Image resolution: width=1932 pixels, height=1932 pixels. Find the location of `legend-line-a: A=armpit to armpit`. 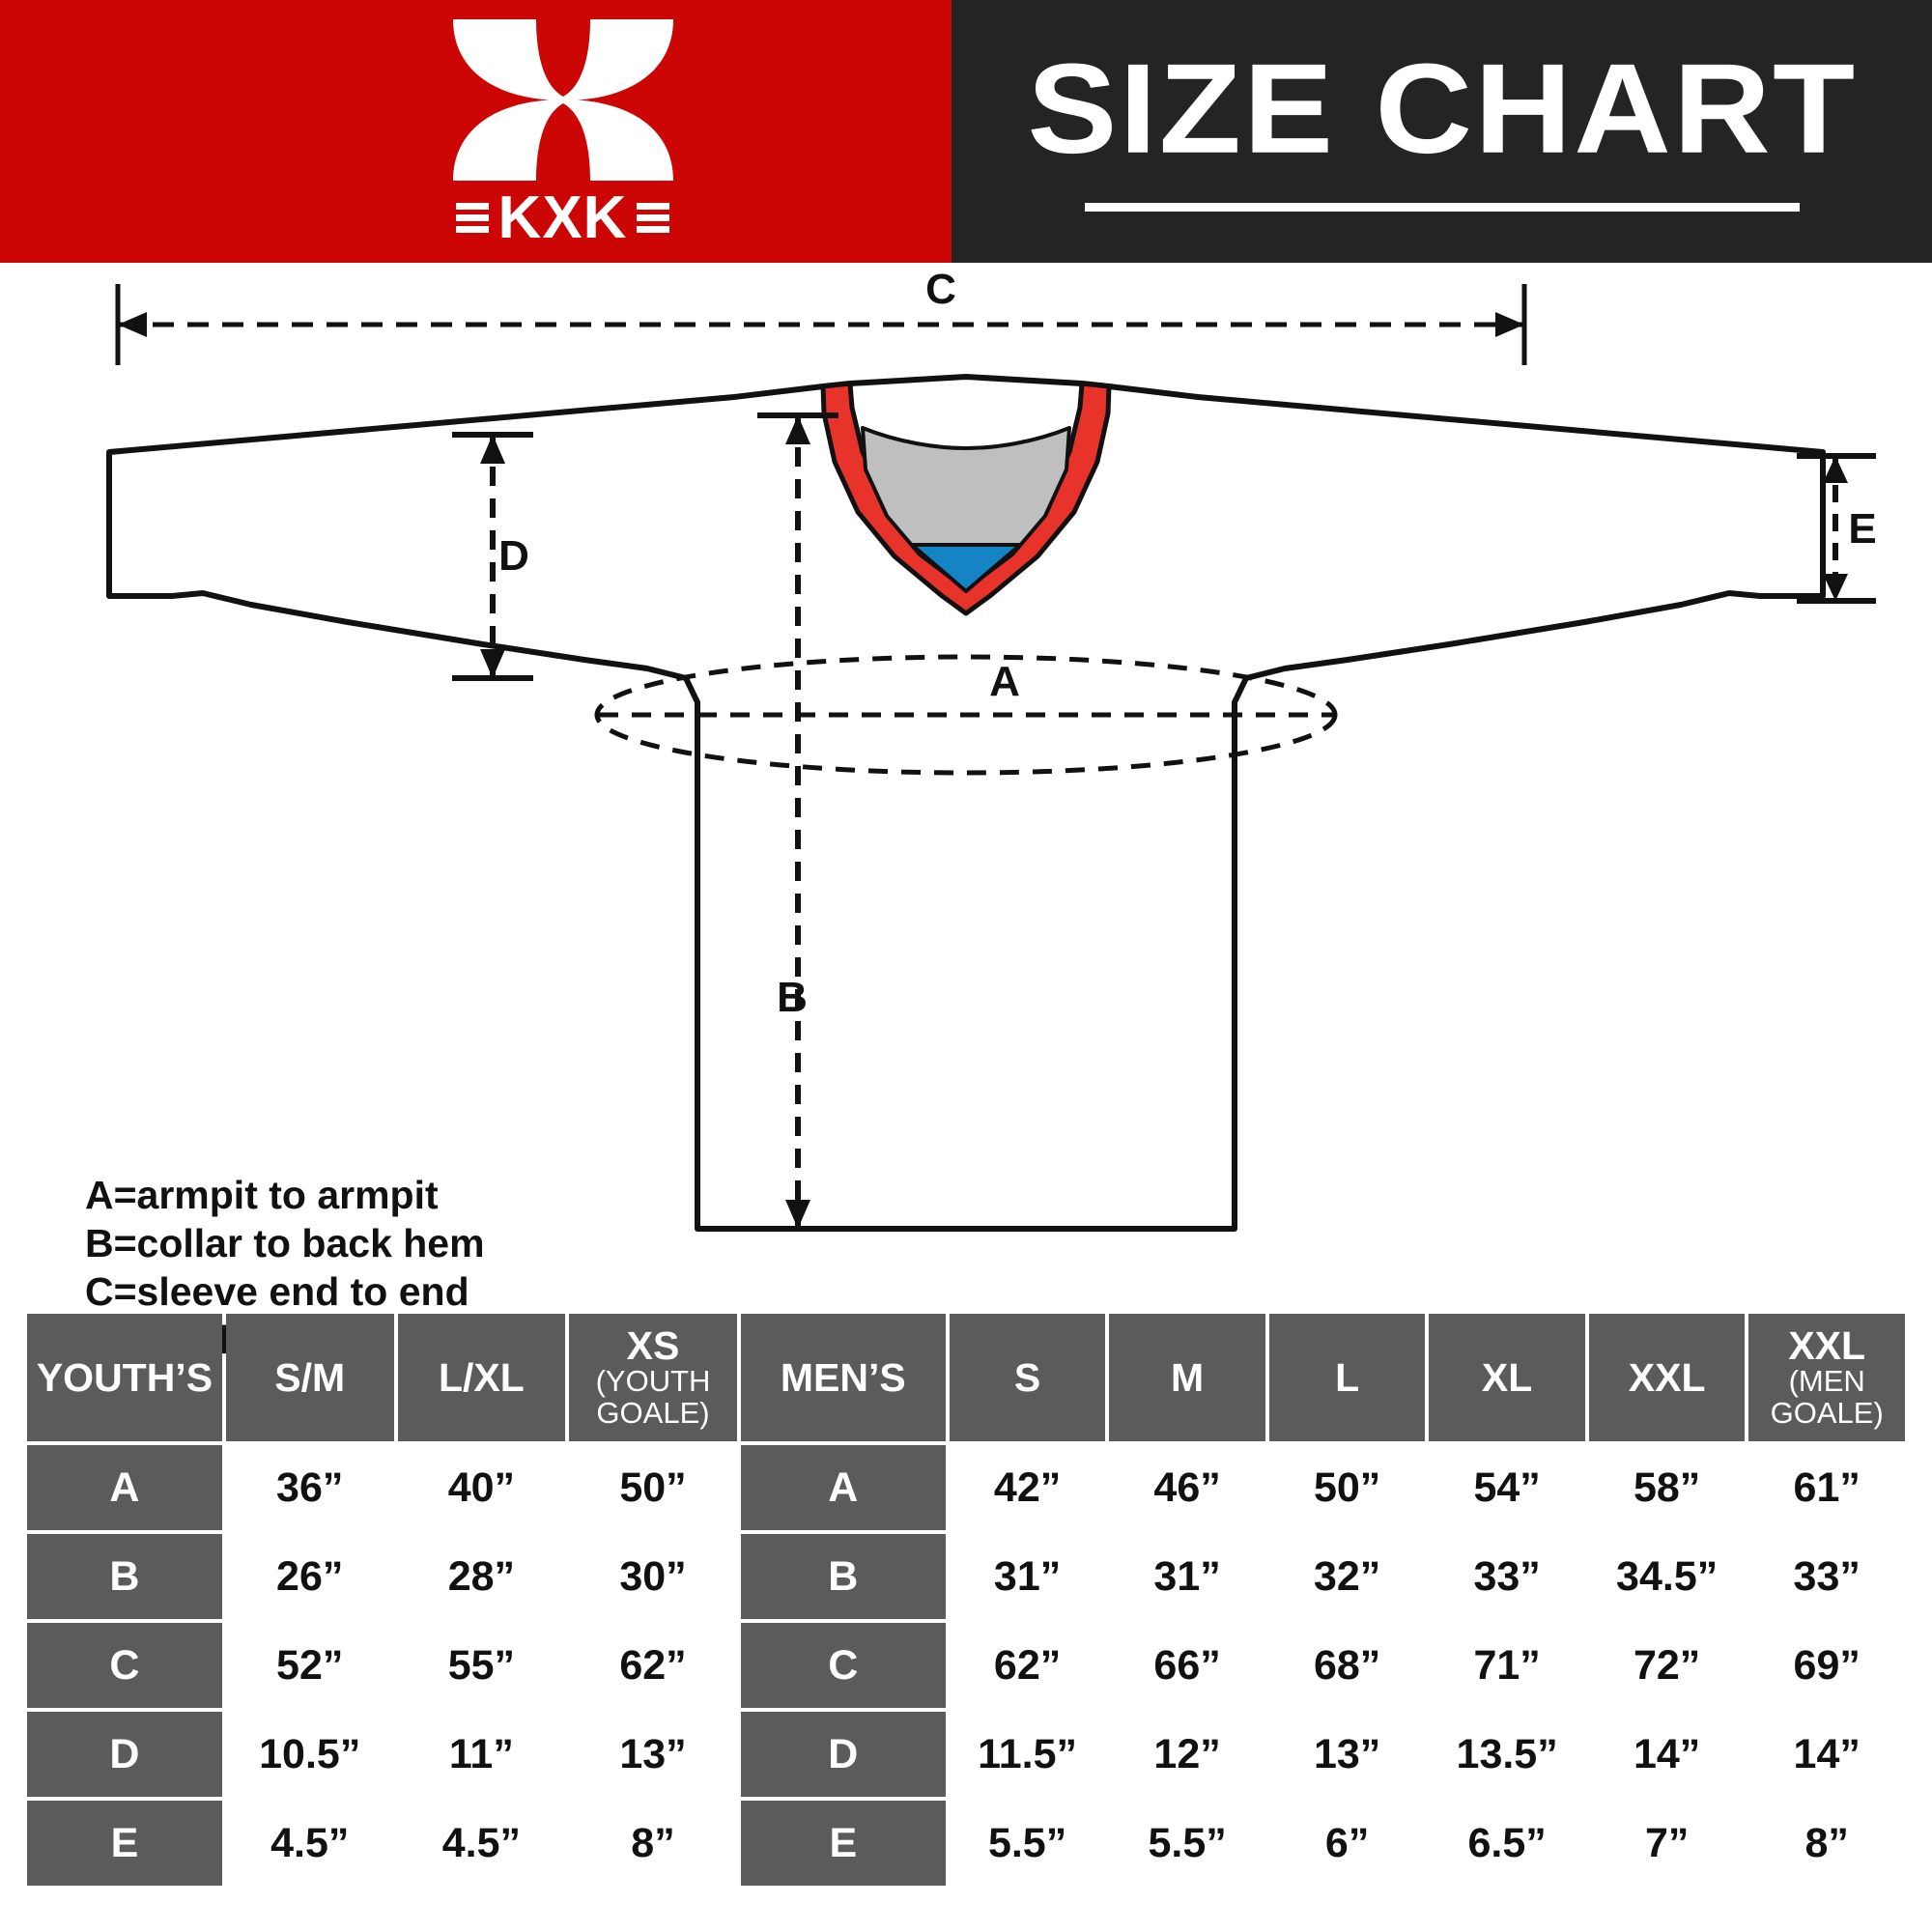

legend-line-a: A=armpit to armpit is located at coordinates (262, 1195).